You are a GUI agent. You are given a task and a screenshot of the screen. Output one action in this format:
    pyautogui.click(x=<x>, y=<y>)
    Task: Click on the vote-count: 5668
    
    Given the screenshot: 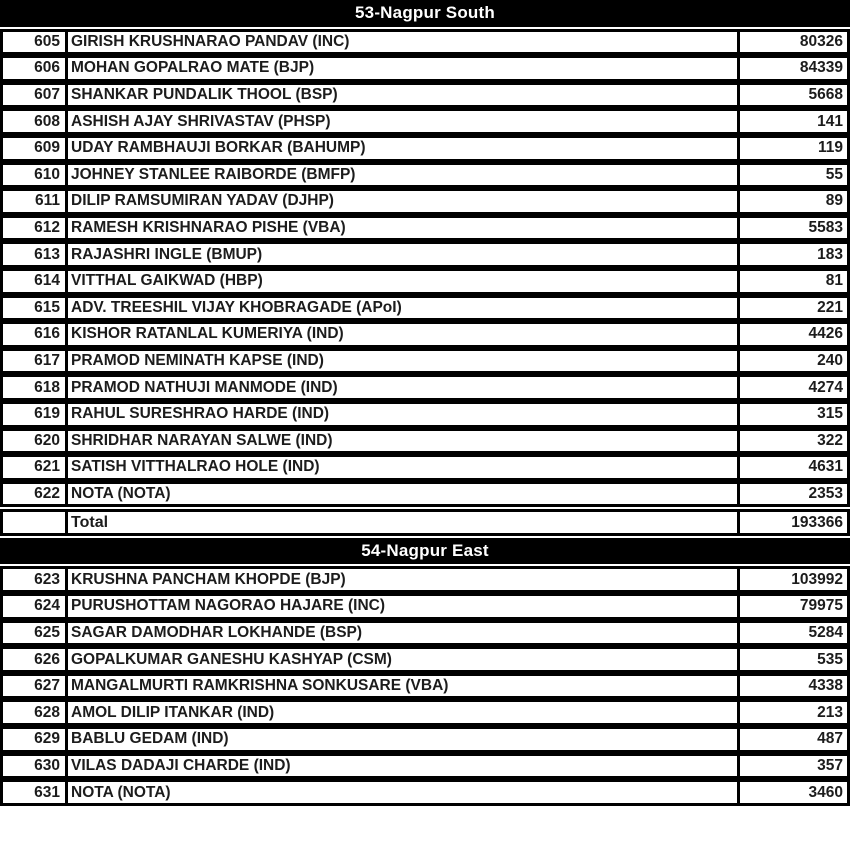 What is the action you would take?
    pyautogui.click(x=792, y=95)
    